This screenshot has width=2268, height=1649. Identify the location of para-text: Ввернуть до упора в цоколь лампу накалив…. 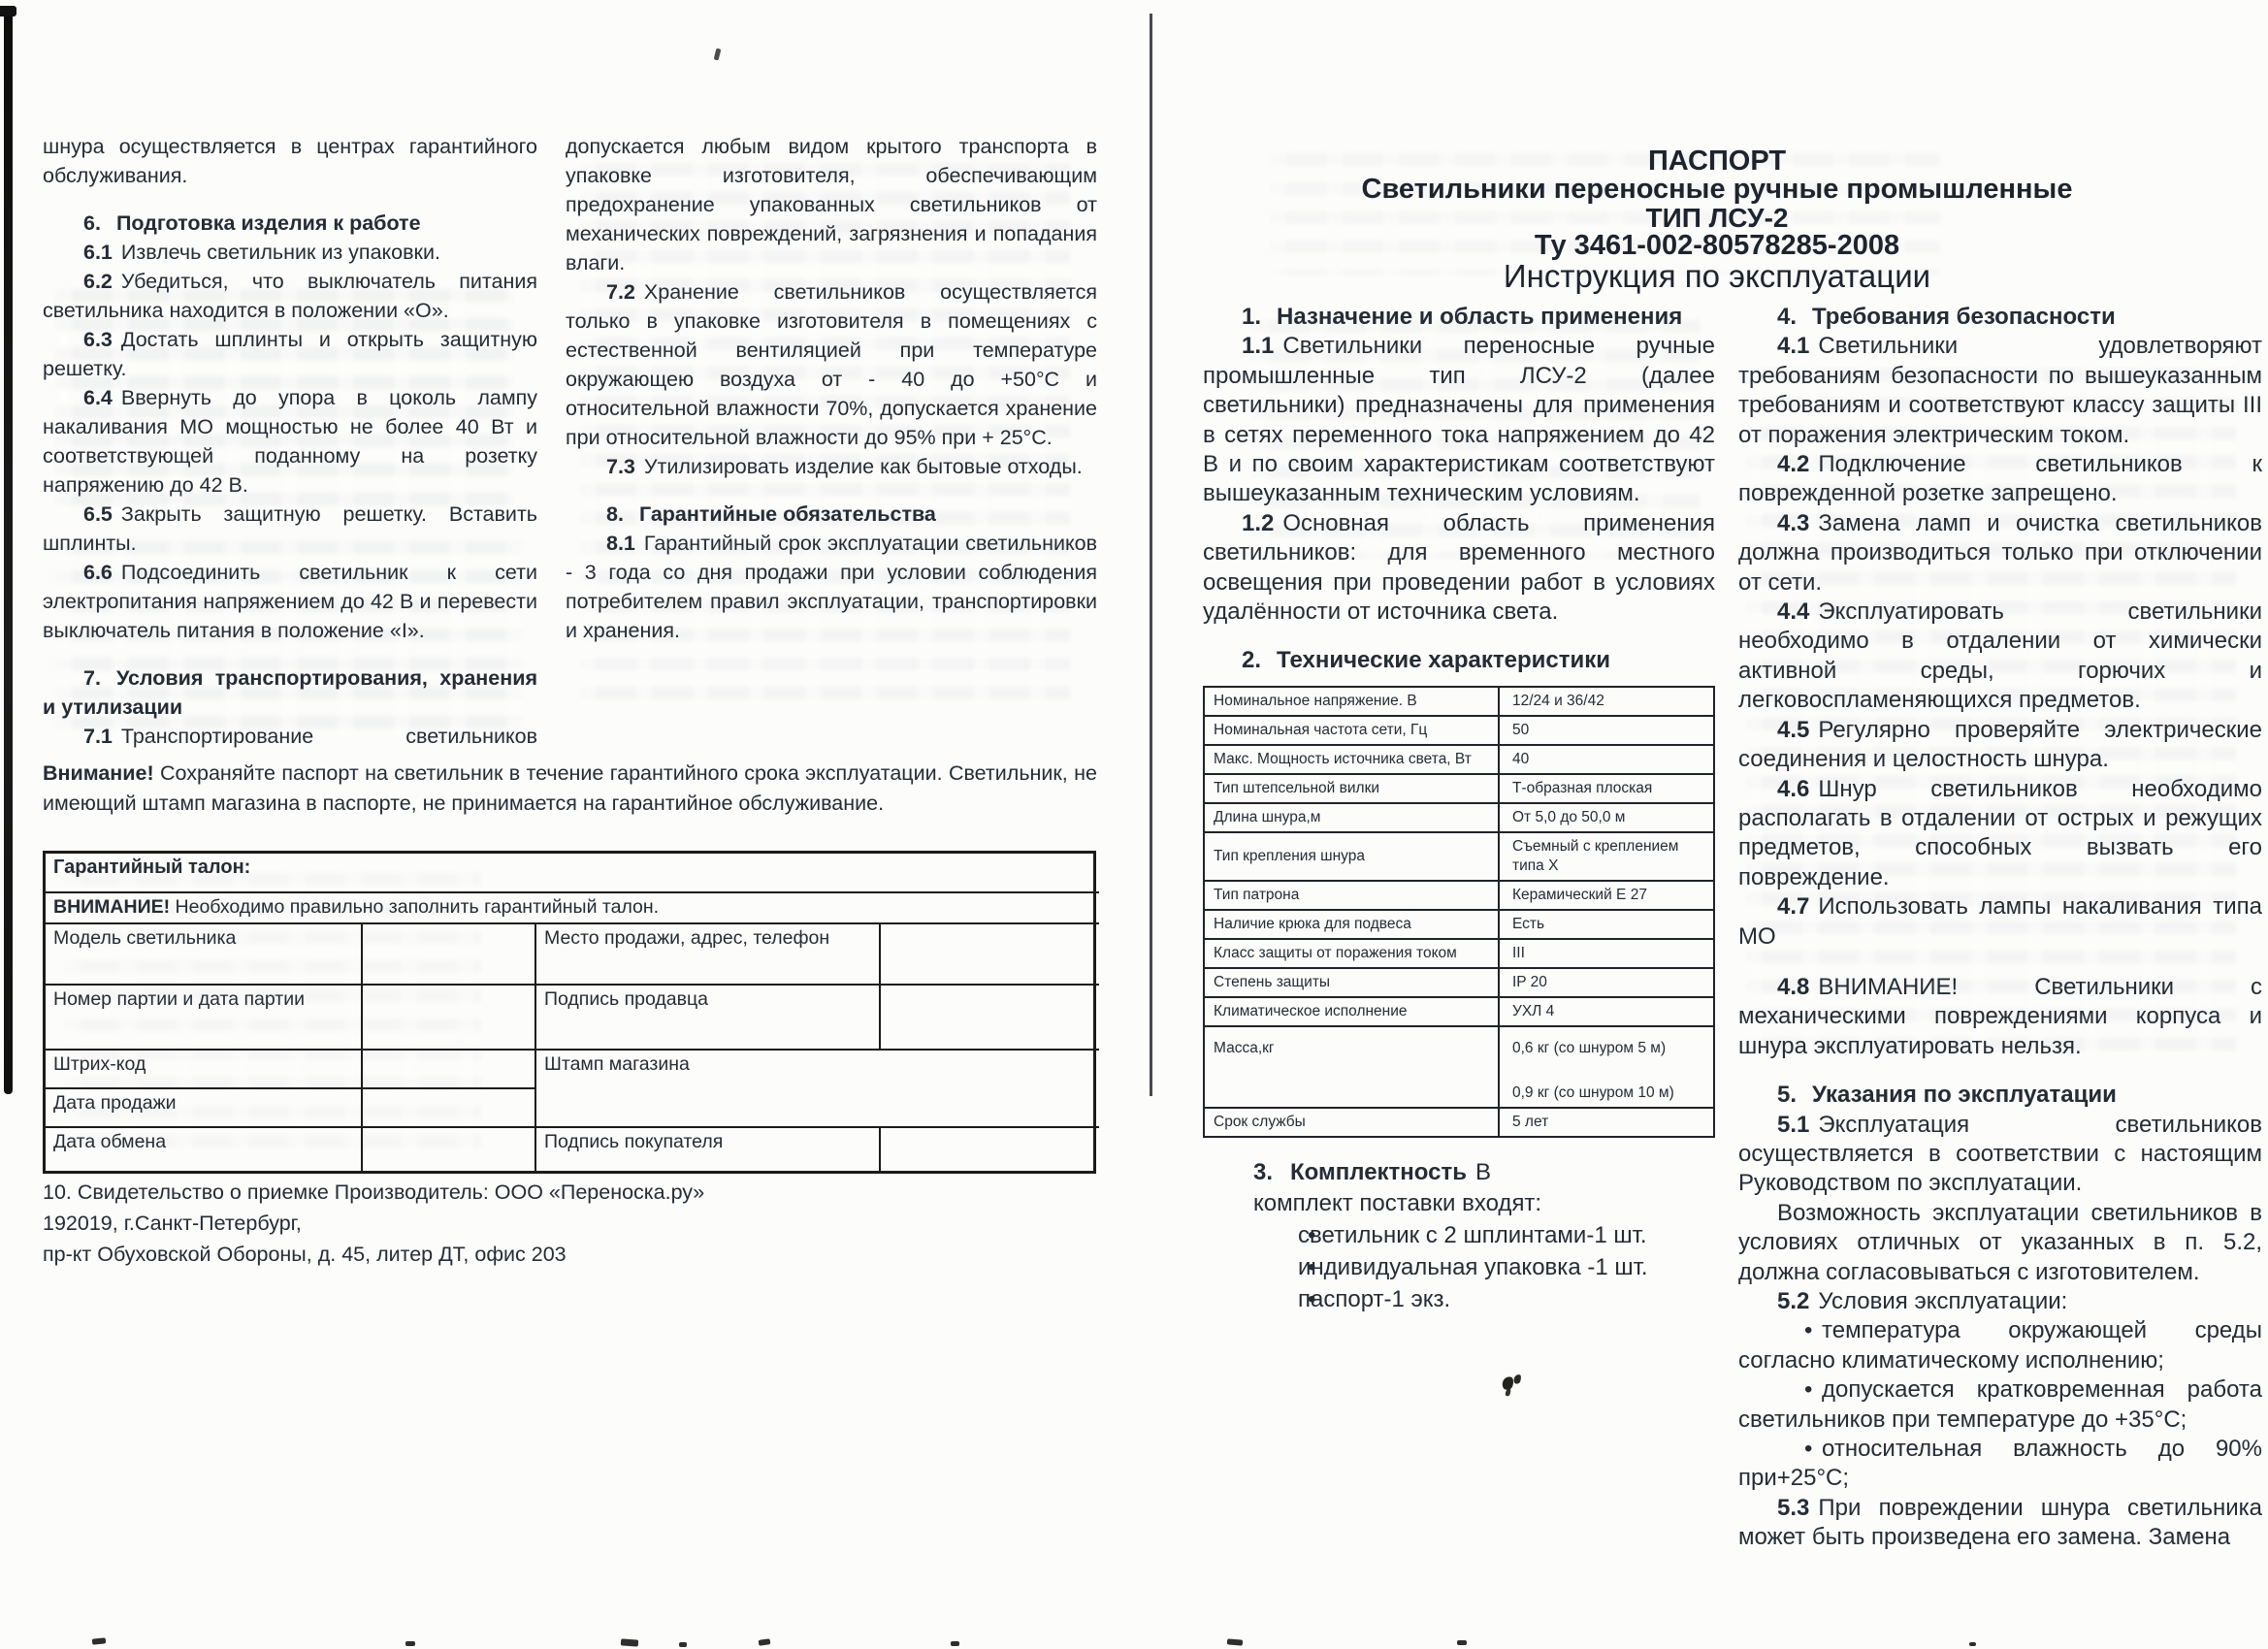
(290, 441).